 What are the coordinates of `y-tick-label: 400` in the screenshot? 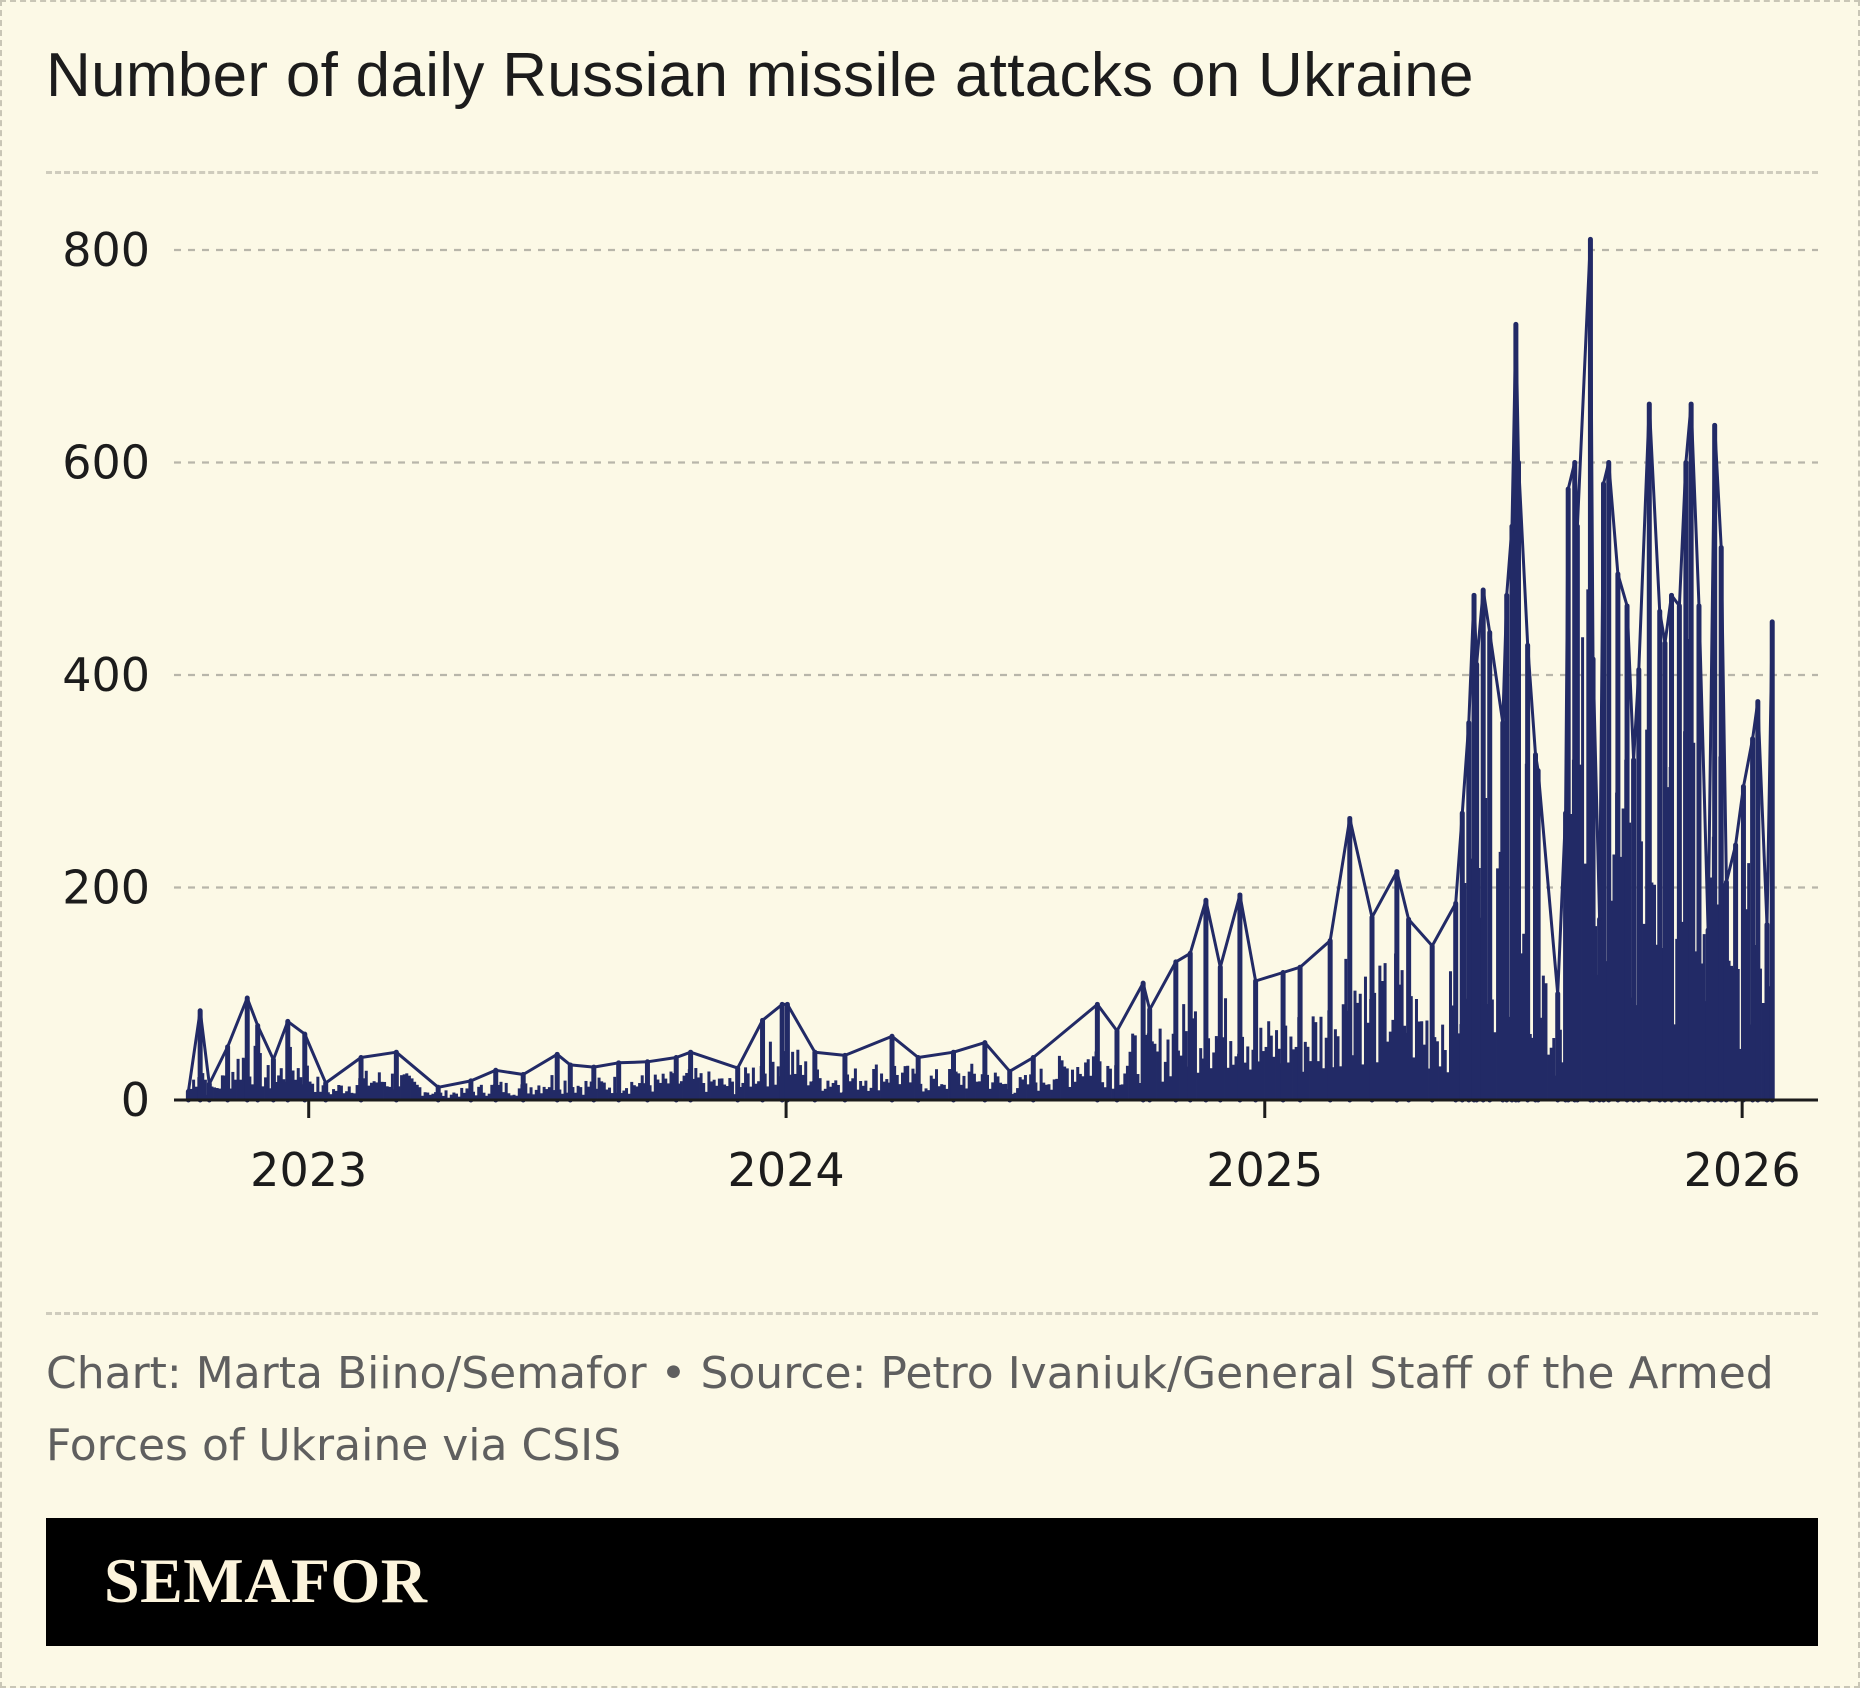 It's located at (106, 675).